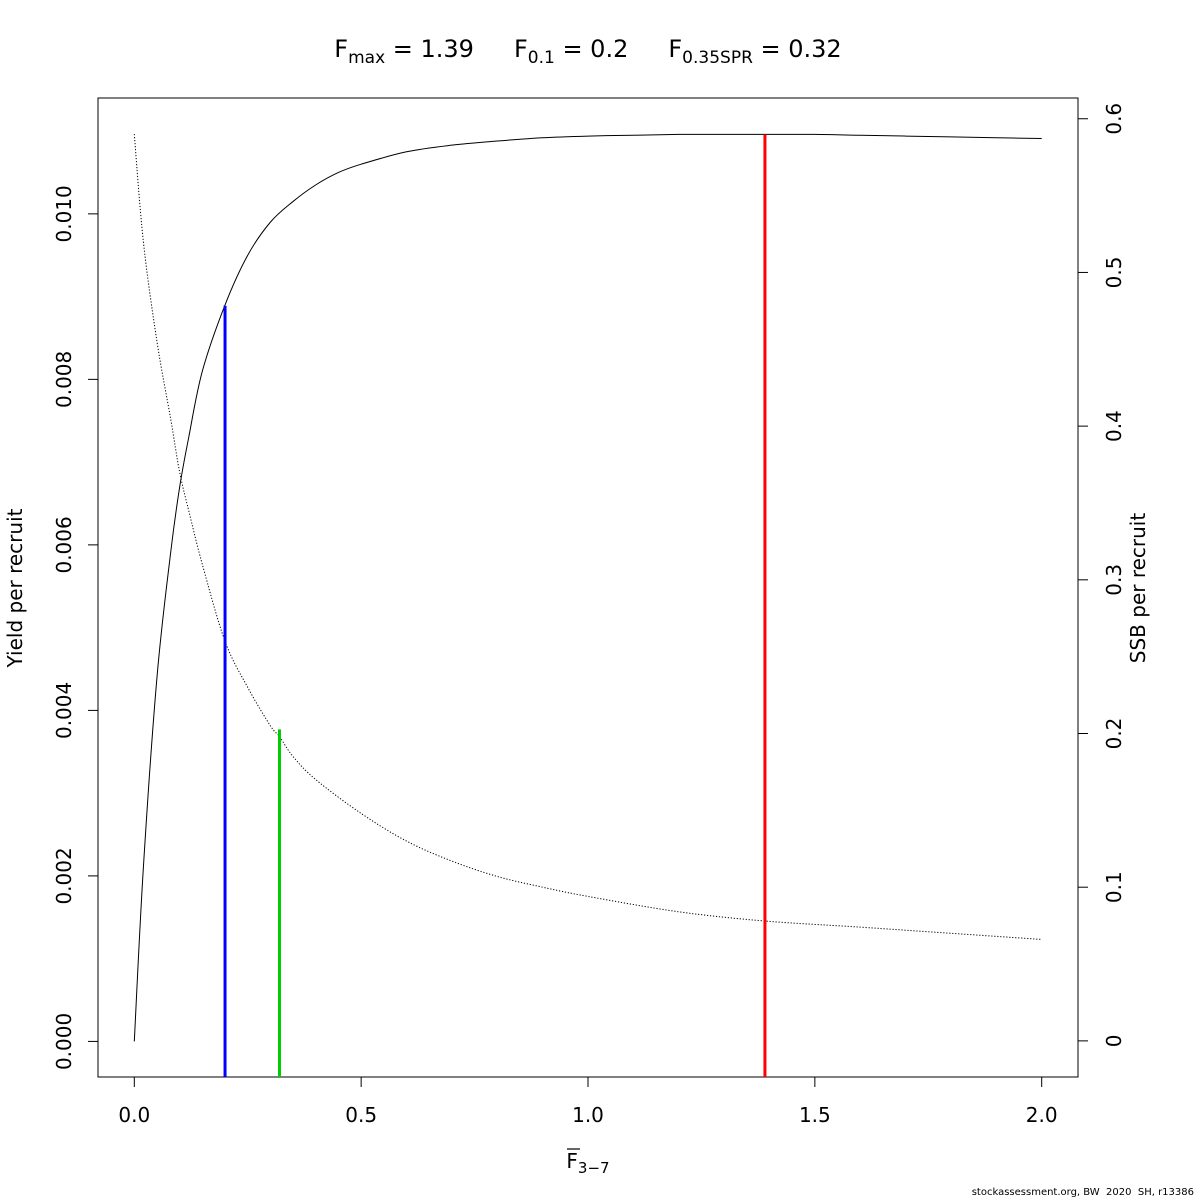 Image resolution: width=1200 pixels, height=1200 pixels. What do you see at coordinates (541, 58) in the screenshot?
I see `title-subscript: 0.1` at bounding box center [541, 58].